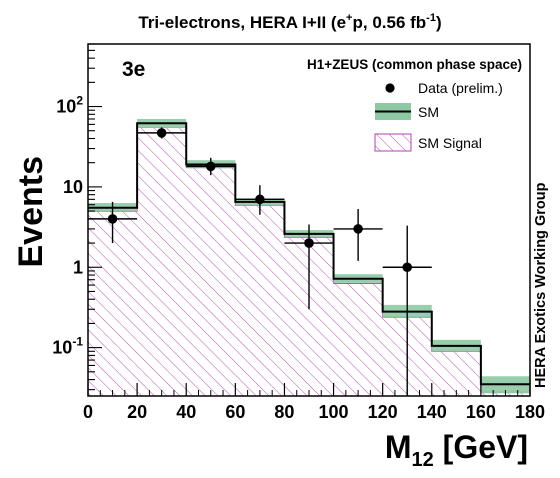 This screenshot has width=560, height=478. I want to click on y-tick-label: 10⁻¹, so click(67, 346).